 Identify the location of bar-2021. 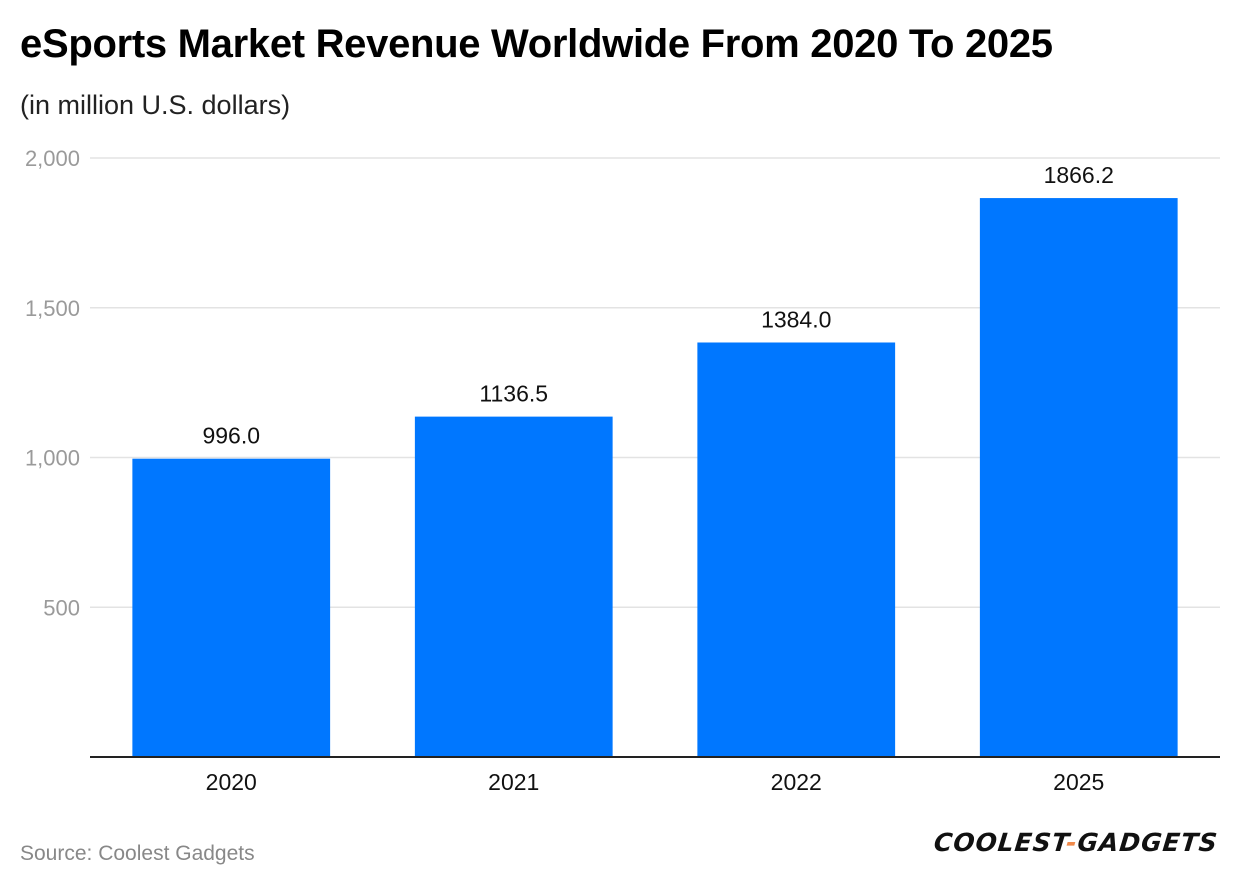
(513, 586).